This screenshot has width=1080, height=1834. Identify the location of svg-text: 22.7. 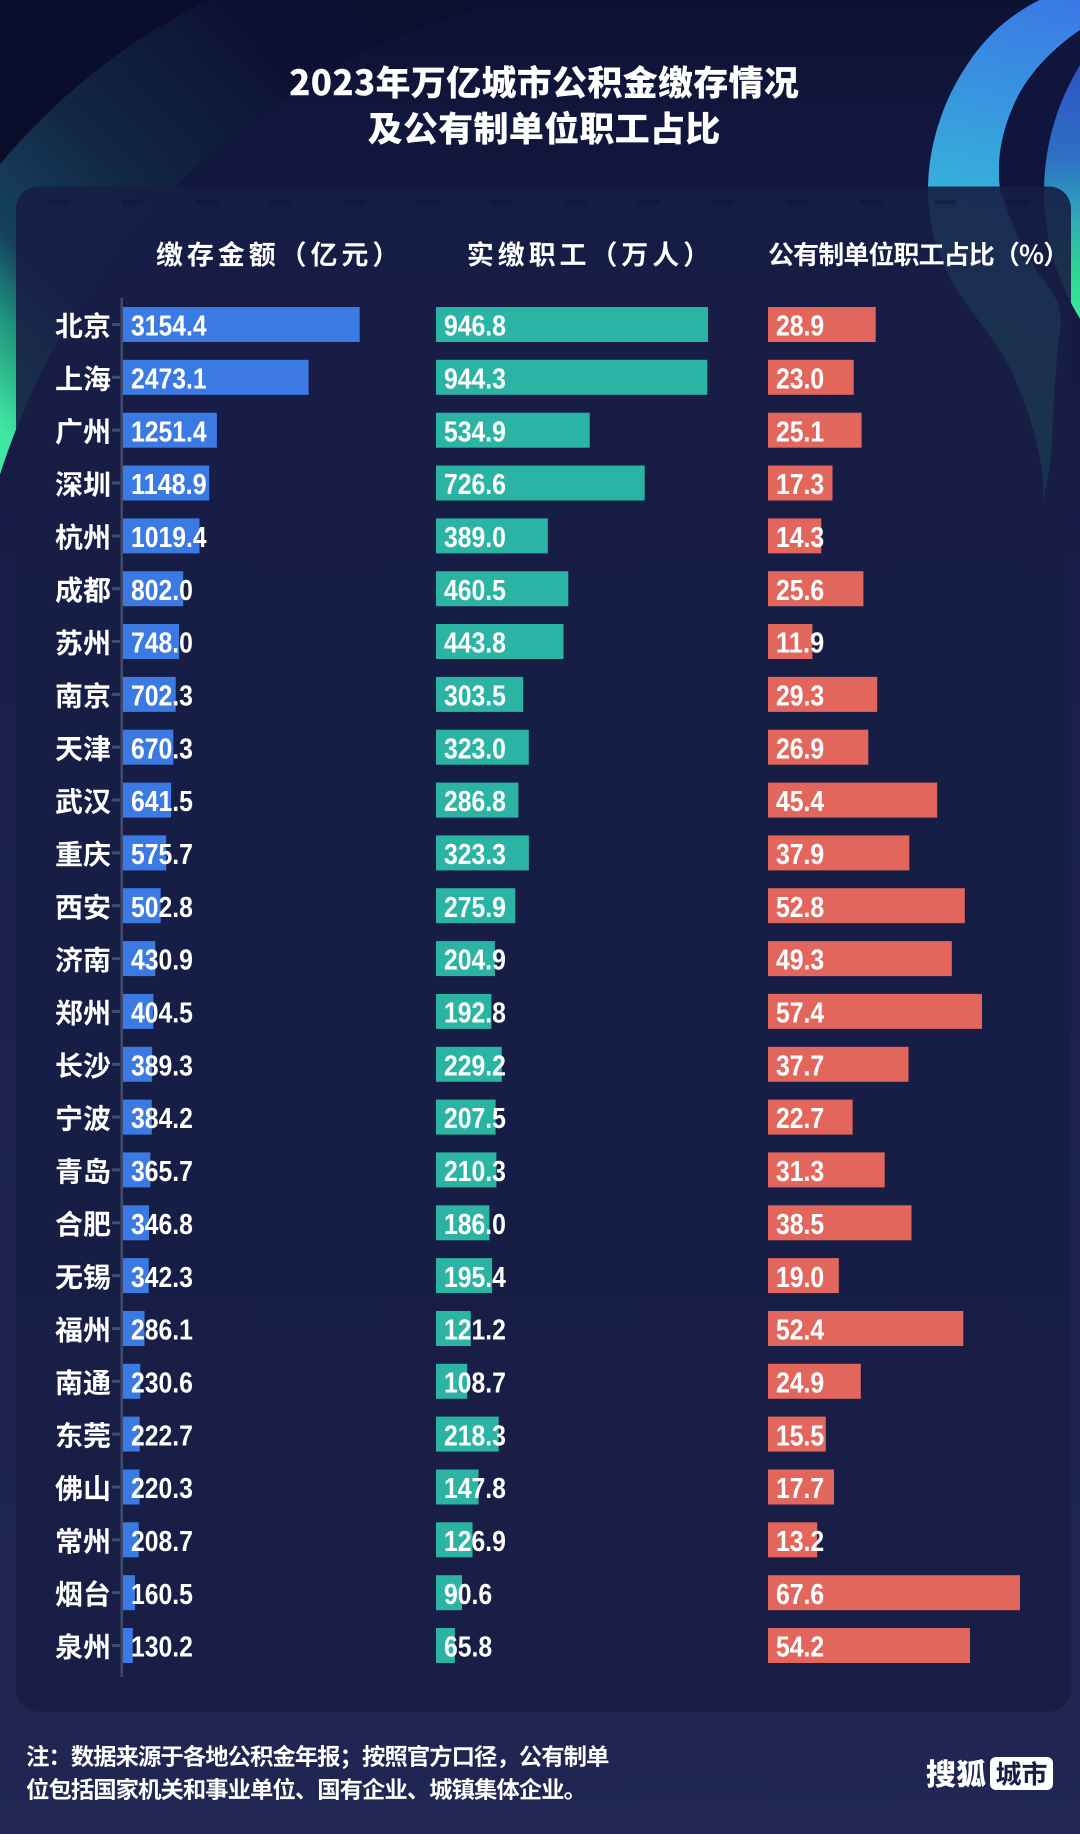
(800, 1119).